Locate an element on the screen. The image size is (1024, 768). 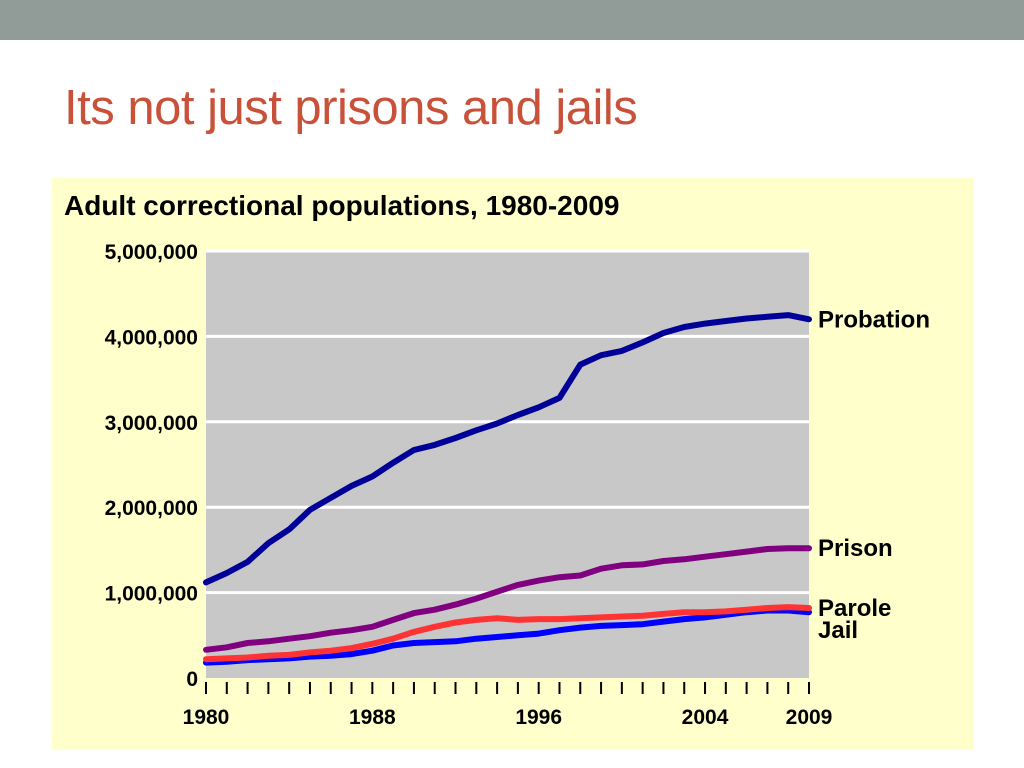
x-tick-label: 2004 is located at coordinates (705, 717).